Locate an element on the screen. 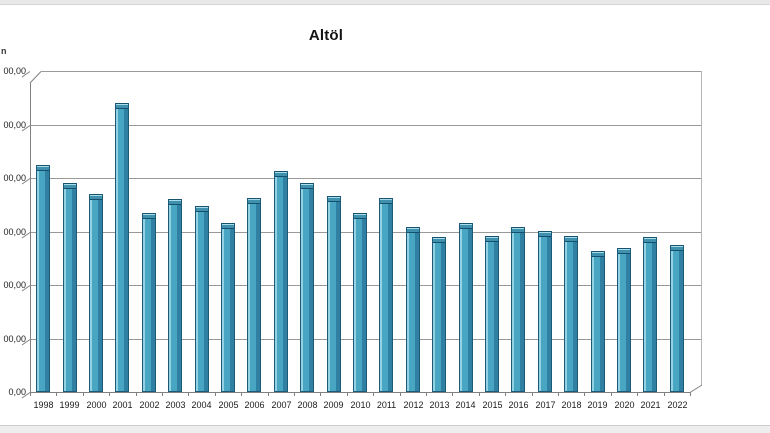 The width and height of the screenshot is (770, 433). bar-2005 is located at coordinates (228, 307).